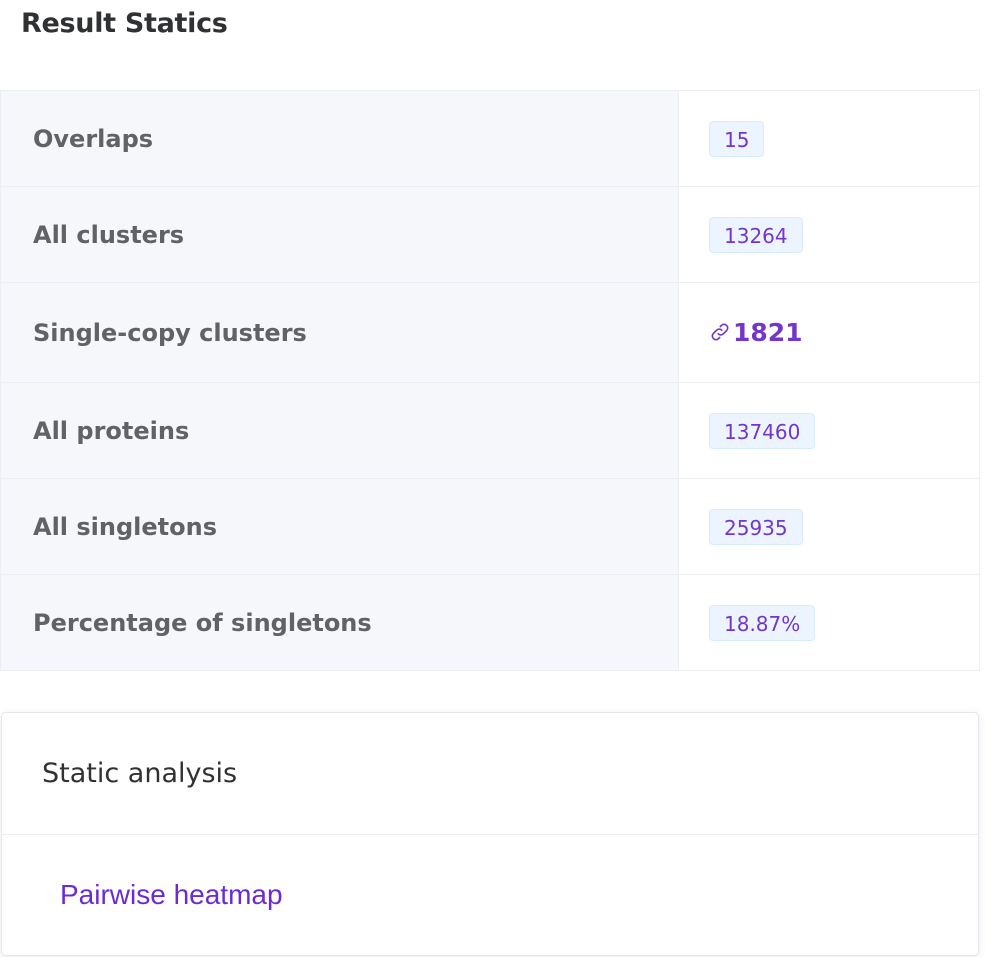  I want to click on table-row: All clusters 13264, so click(490, 234).